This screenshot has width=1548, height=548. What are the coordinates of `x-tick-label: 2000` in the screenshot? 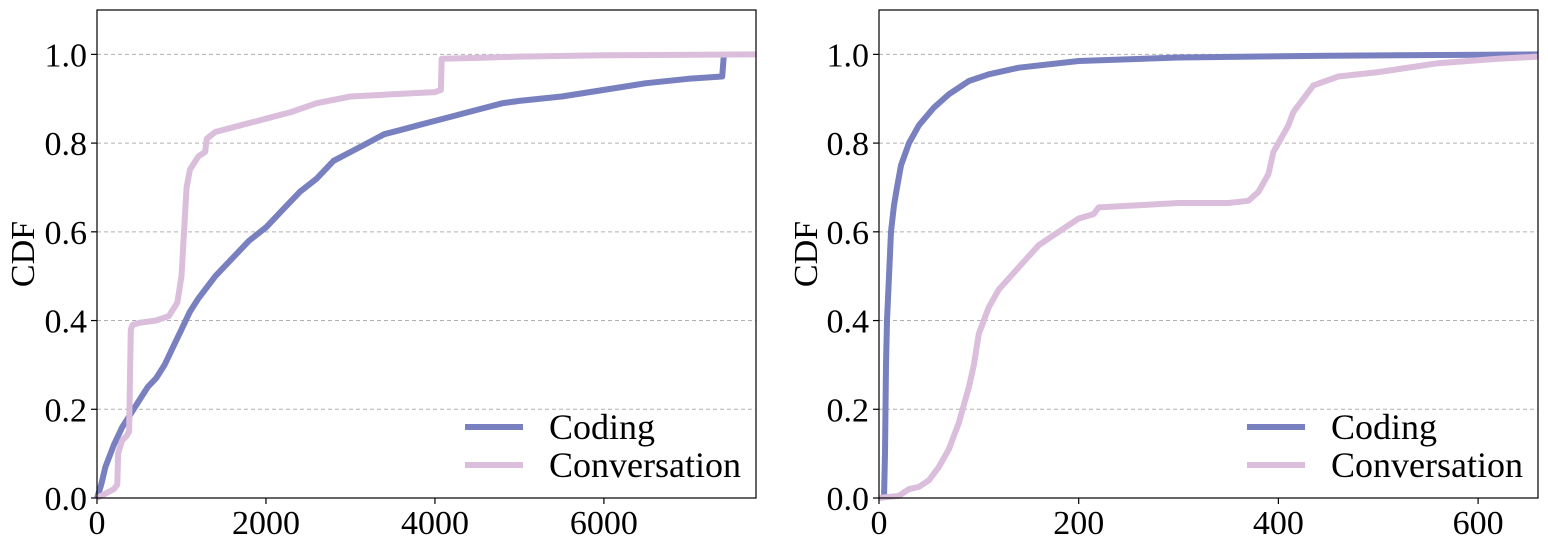 It's located at (266, 523).